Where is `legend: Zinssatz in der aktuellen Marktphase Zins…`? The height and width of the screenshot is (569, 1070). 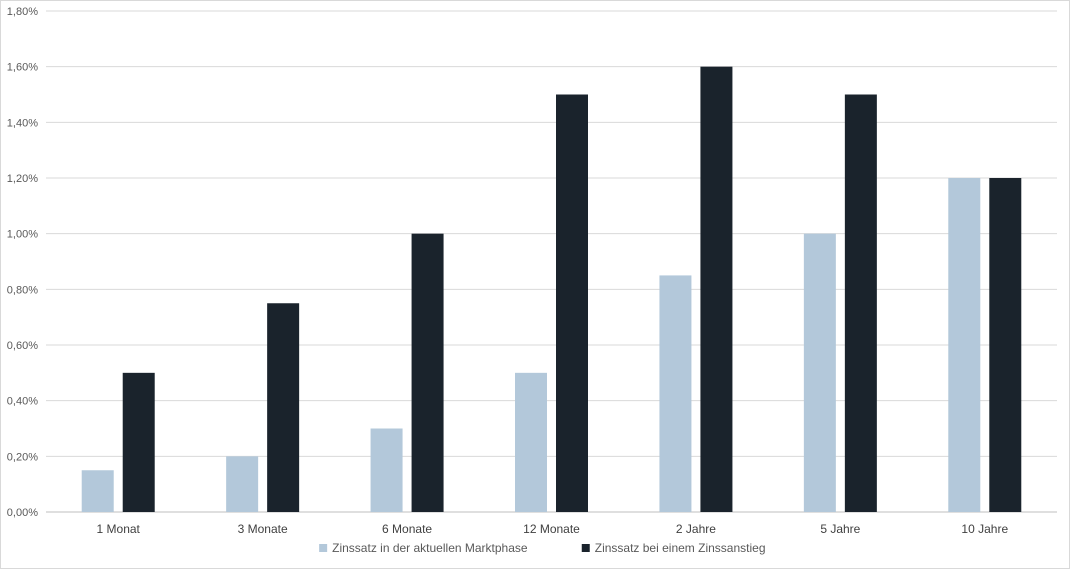
legend: Zinssatz in der aktuellen Marktphase Zins… is located at coordinates (542, 548).